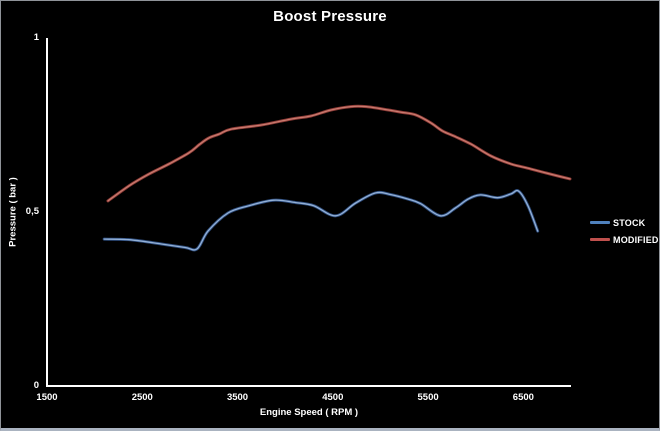 This screenshot has height=431, width=660. I want to click on legend-item-modified: MODIFIED, so click(624, 239).